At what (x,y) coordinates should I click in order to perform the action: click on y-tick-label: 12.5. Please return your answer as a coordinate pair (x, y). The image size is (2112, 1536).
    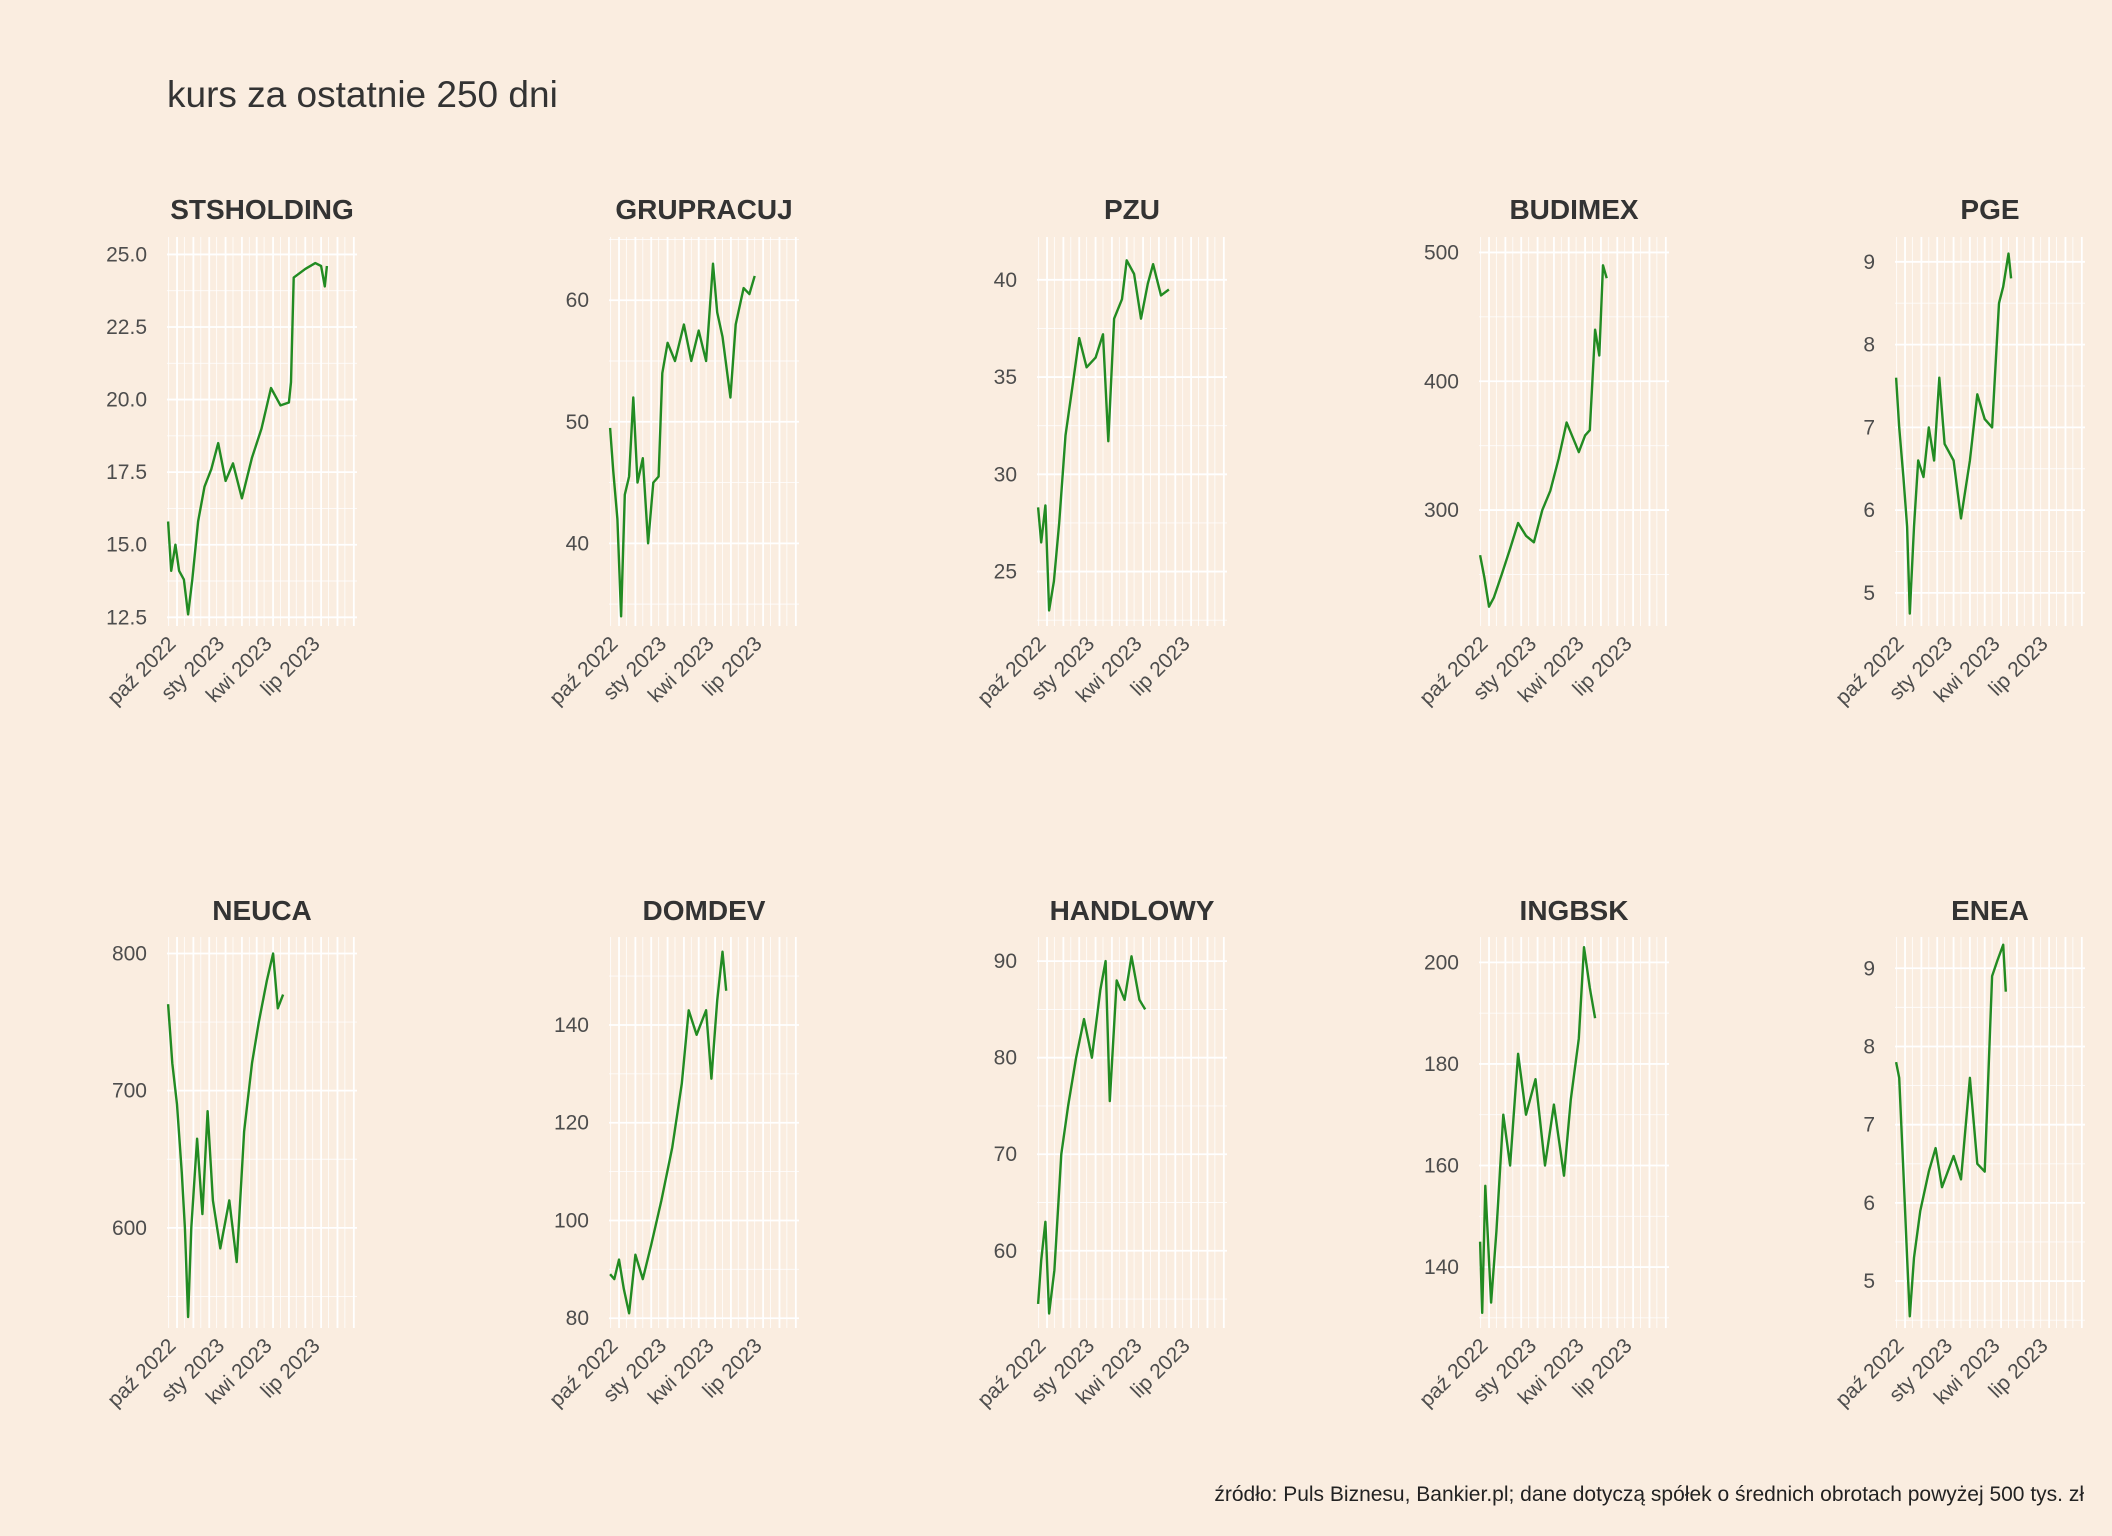
    Looking at the image, I should click on (126, 617).